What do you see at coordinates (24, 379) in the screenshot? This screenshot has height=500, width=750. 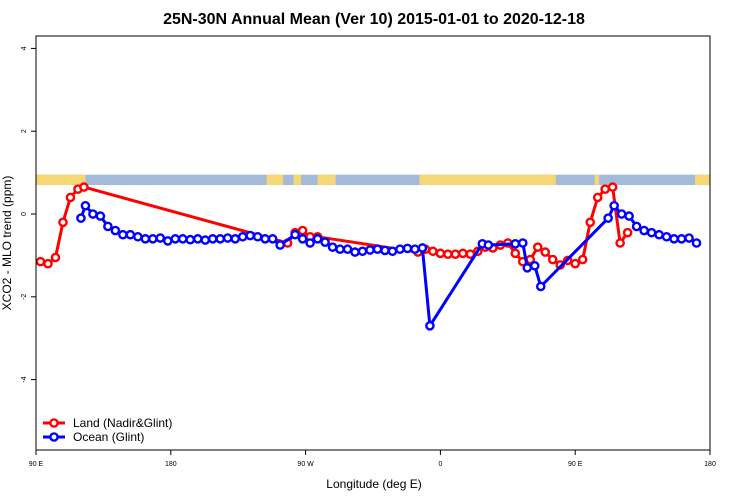 I see `y-tick-label: -4` at bounding box center [24, 379].